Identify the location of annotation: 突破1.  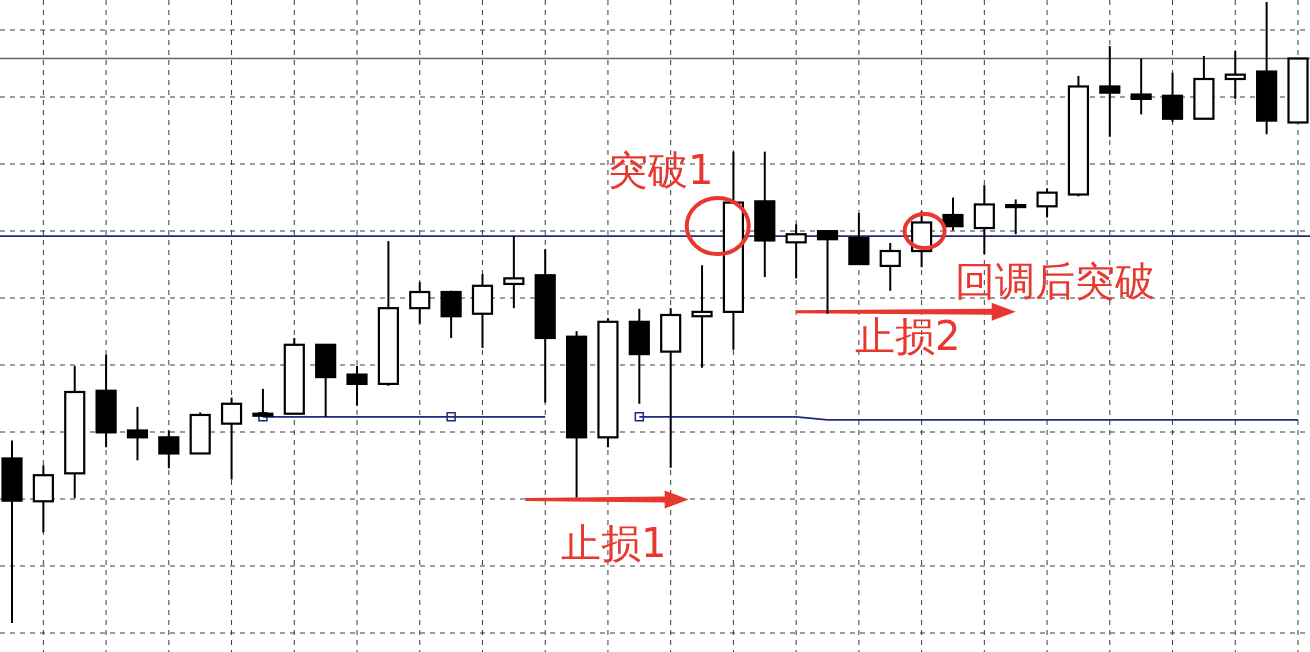
(661, 170).